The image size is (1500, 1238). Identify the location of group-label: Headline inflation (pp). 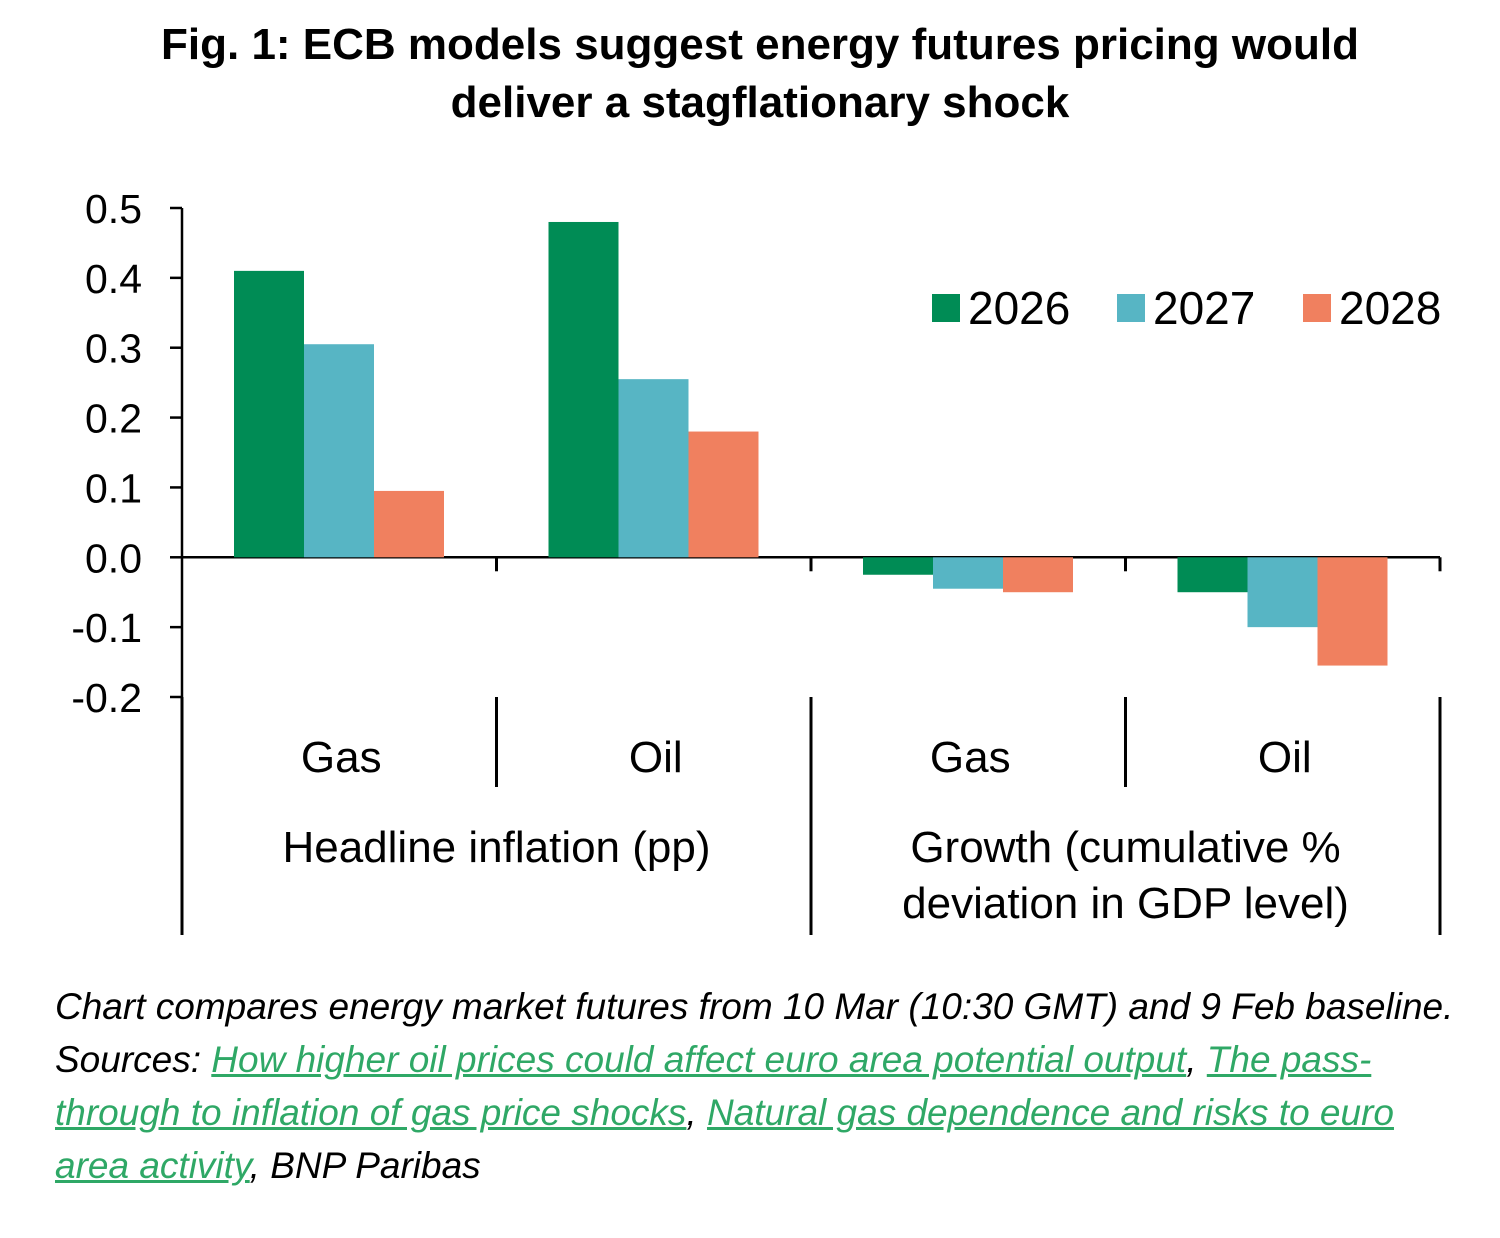
(496, 847).